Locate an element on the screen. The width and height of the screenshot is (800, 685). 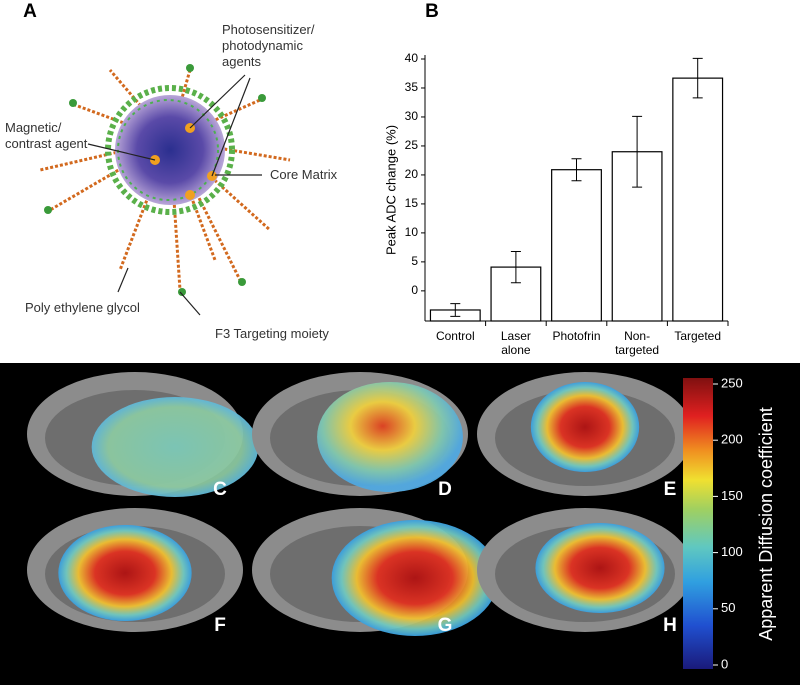
x-tick-label: Targeted is located at coordinates (698, 336).